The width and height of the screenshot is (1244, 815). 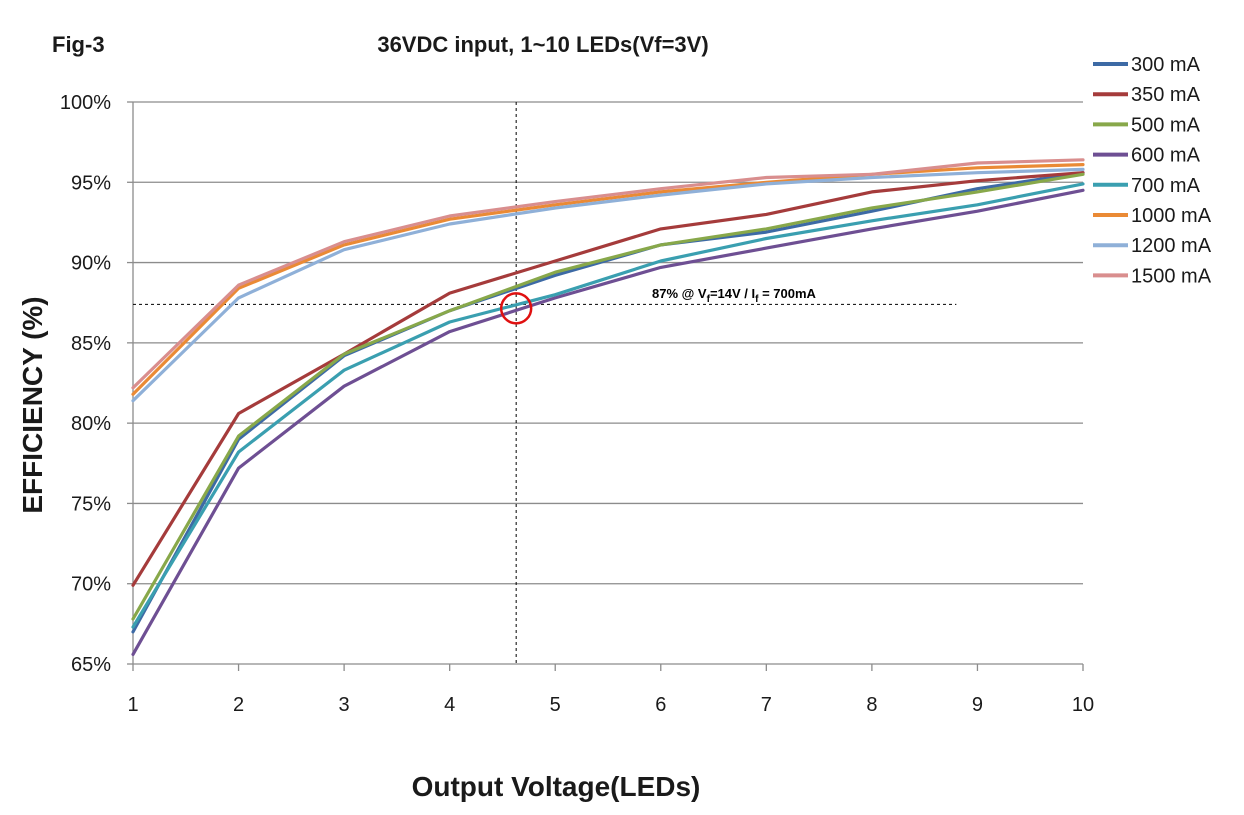 I want to click on legend-label: 350 mA, so click(x=1166, y=95).